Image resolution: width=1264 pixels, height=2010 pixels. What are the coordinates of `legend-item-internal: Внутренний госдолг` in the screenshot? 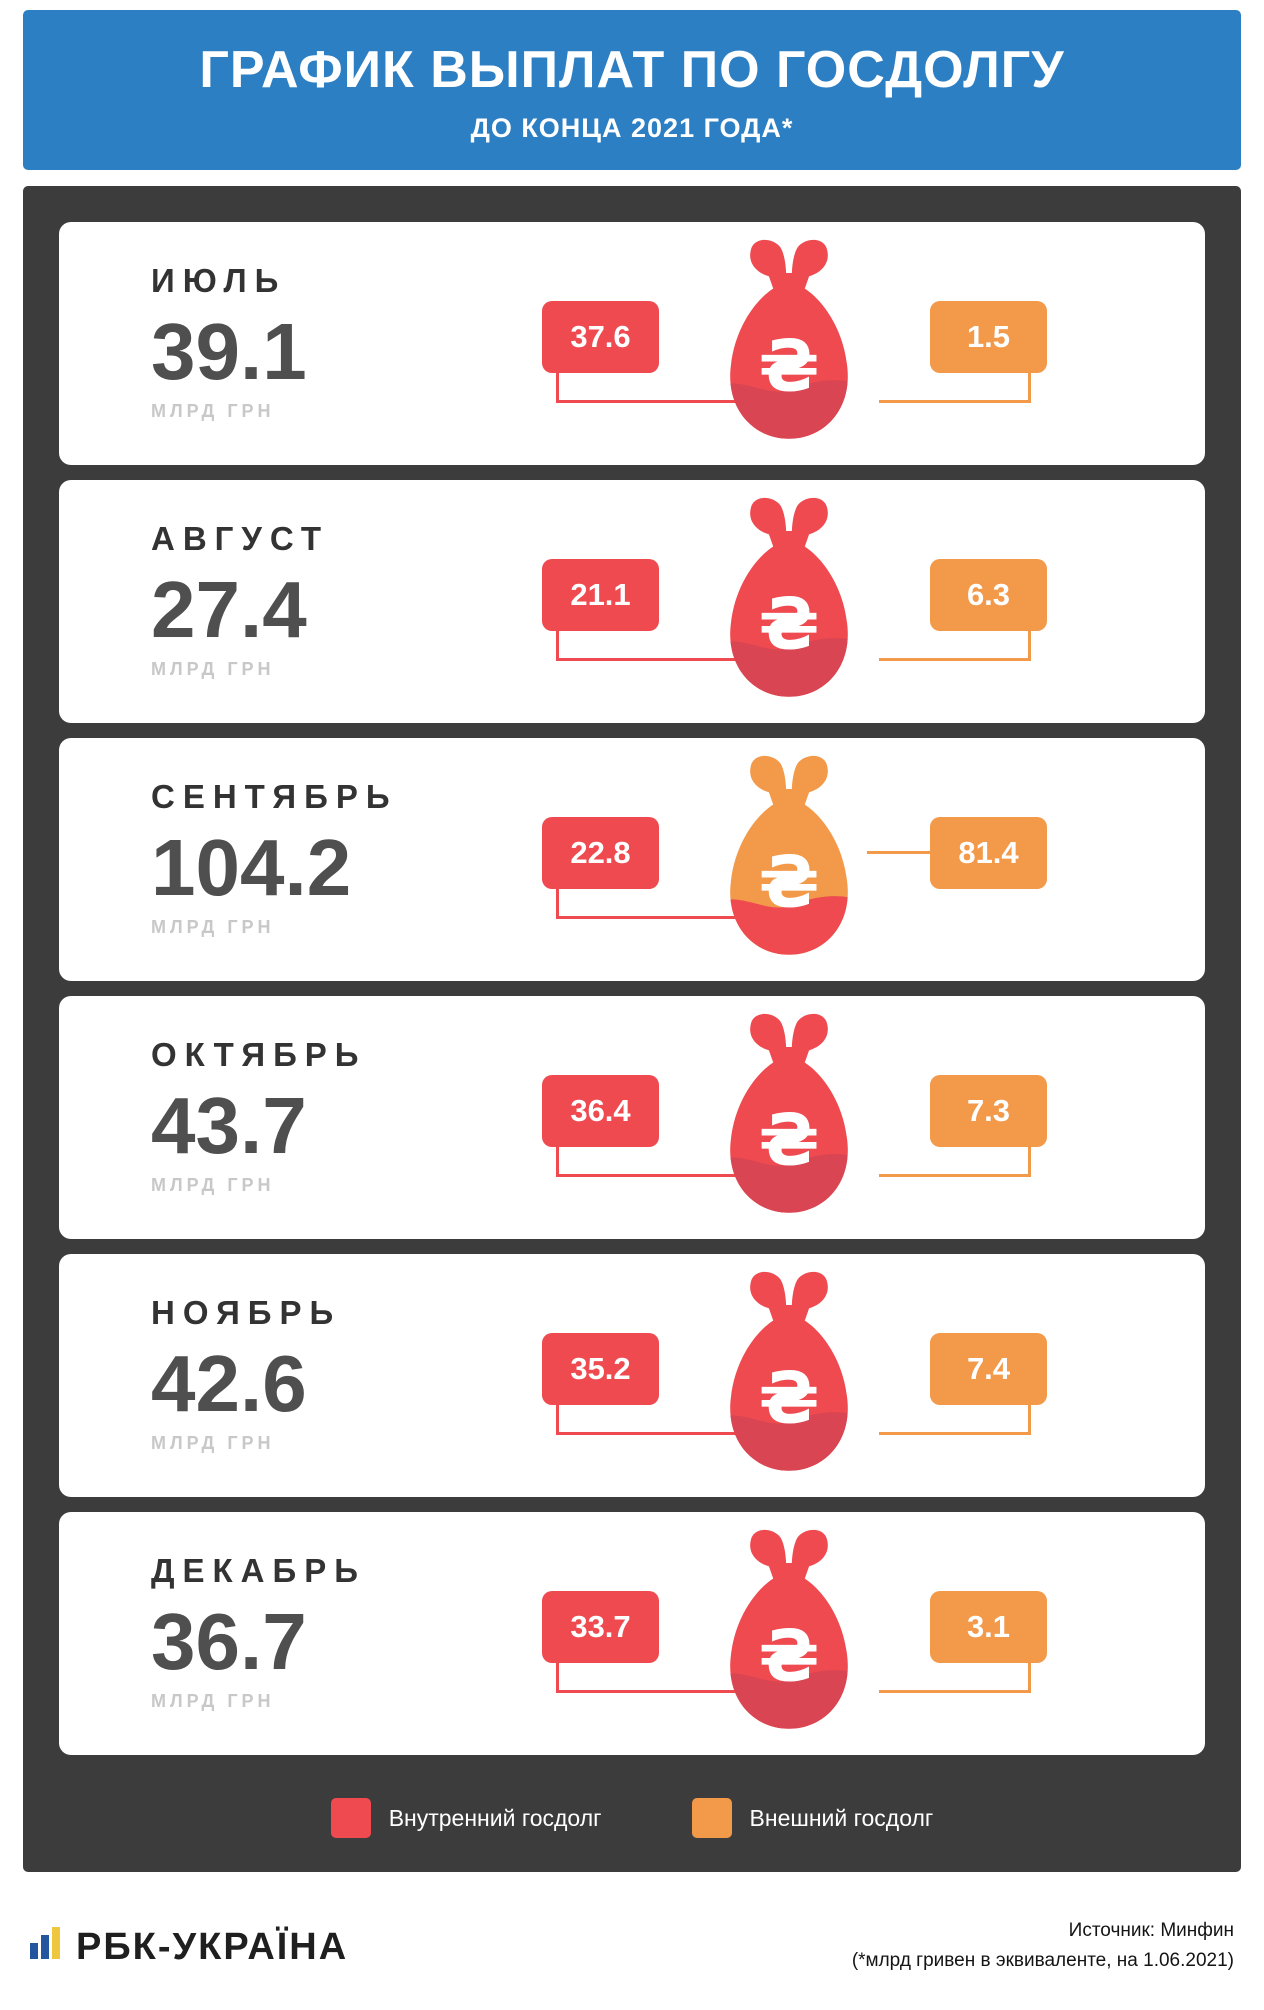 It's located at (466, 1818).